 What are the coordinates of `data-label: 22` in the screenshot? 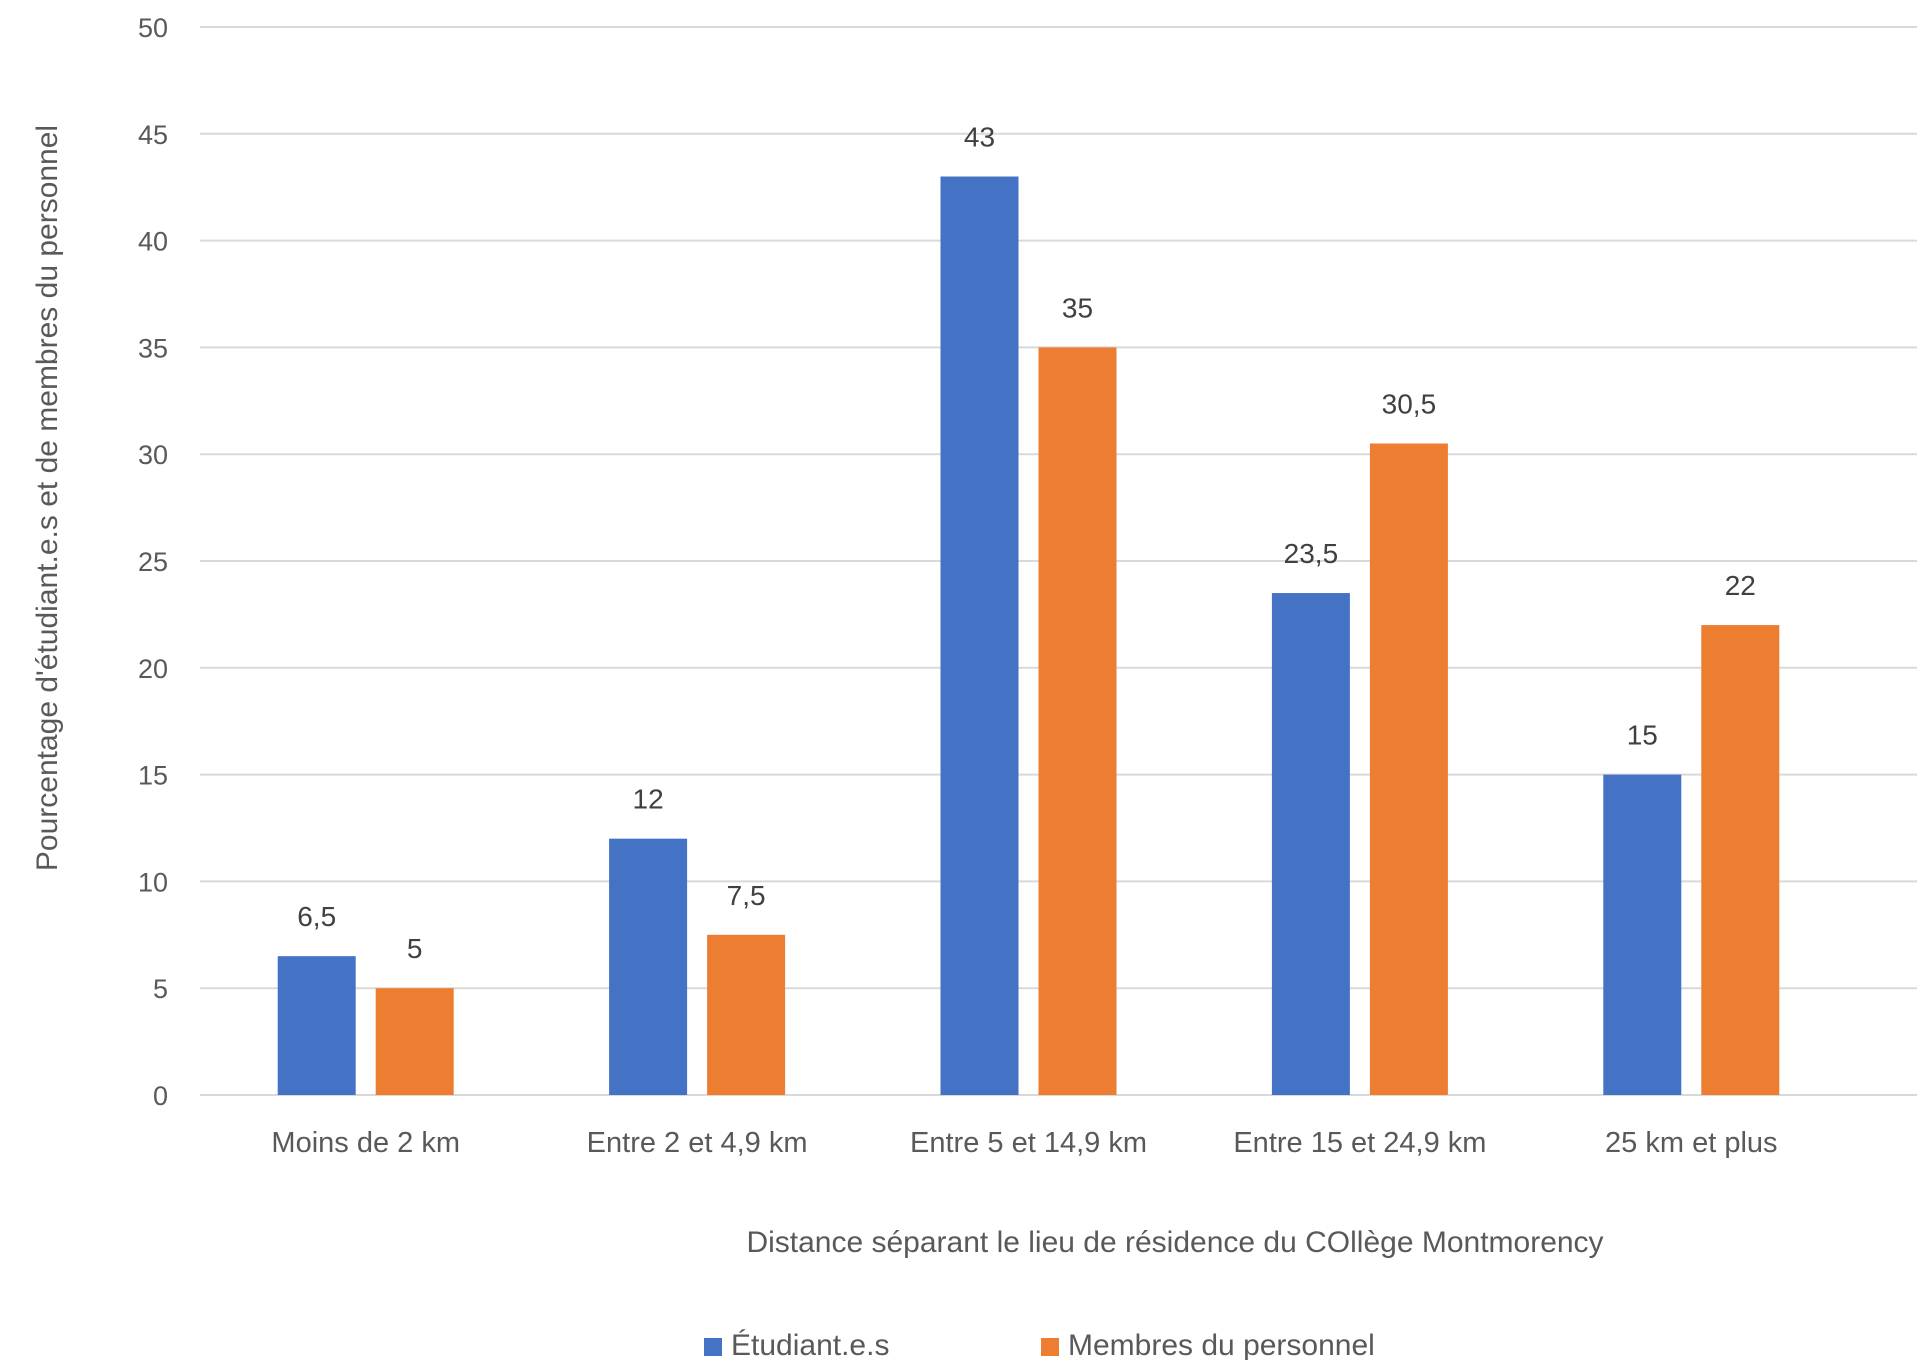 It's located at (1740, 585).